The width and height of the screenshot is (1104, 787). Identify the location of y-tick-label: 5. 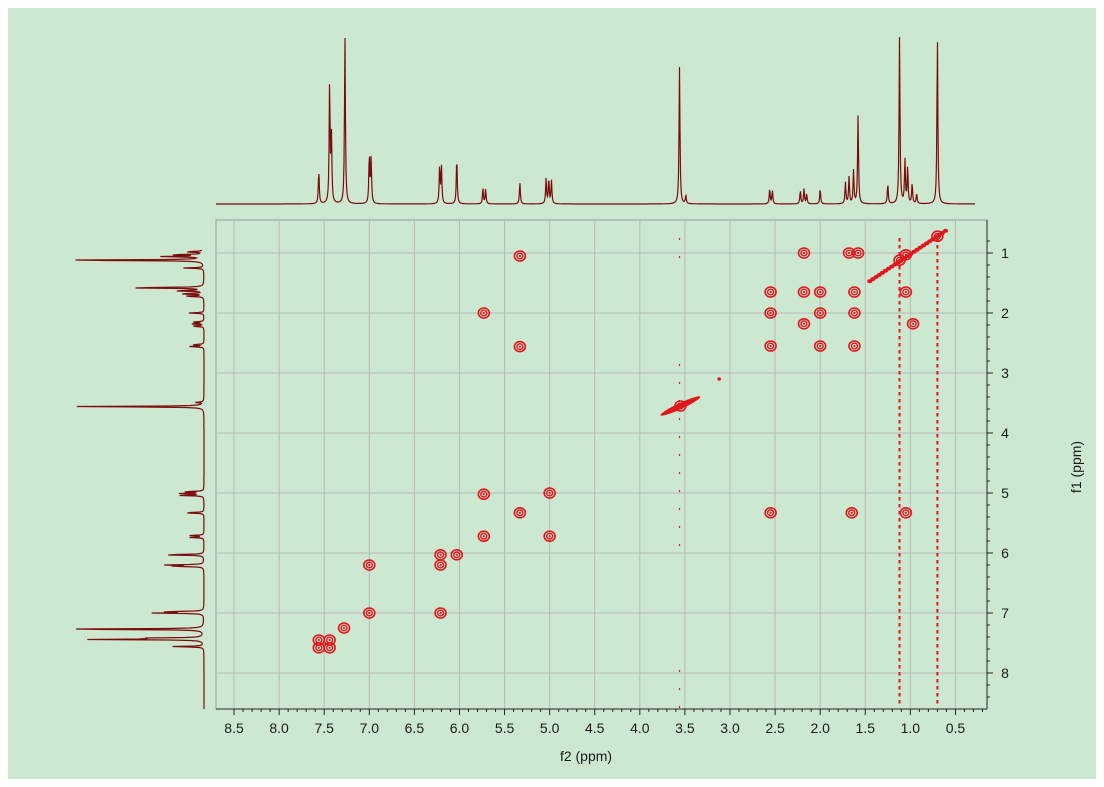
(1005, 493).